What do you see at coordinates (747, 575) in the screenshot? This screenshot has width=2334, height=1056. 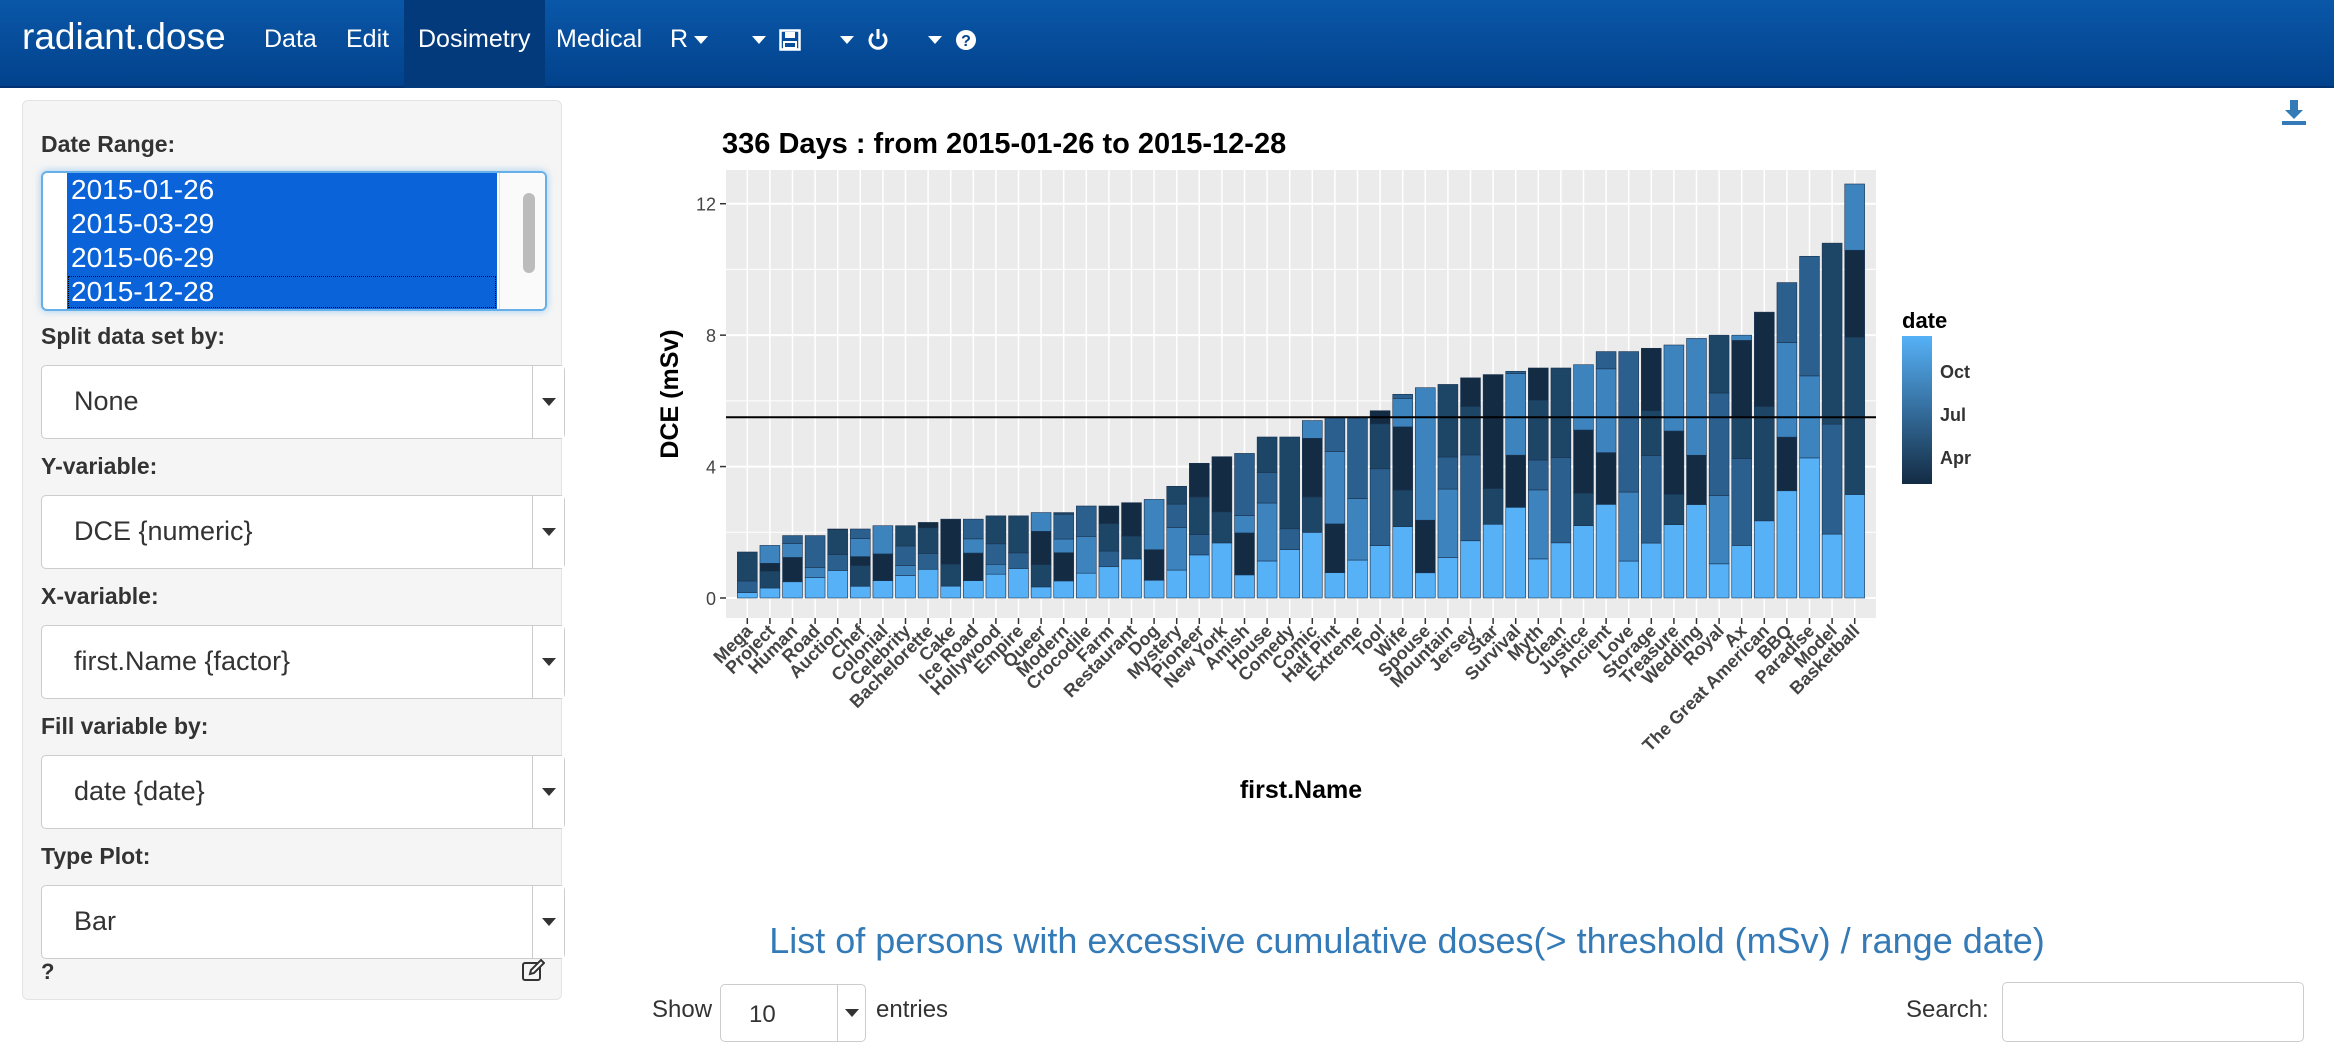 I see `bar-mega` at bounding box center [747, 575].